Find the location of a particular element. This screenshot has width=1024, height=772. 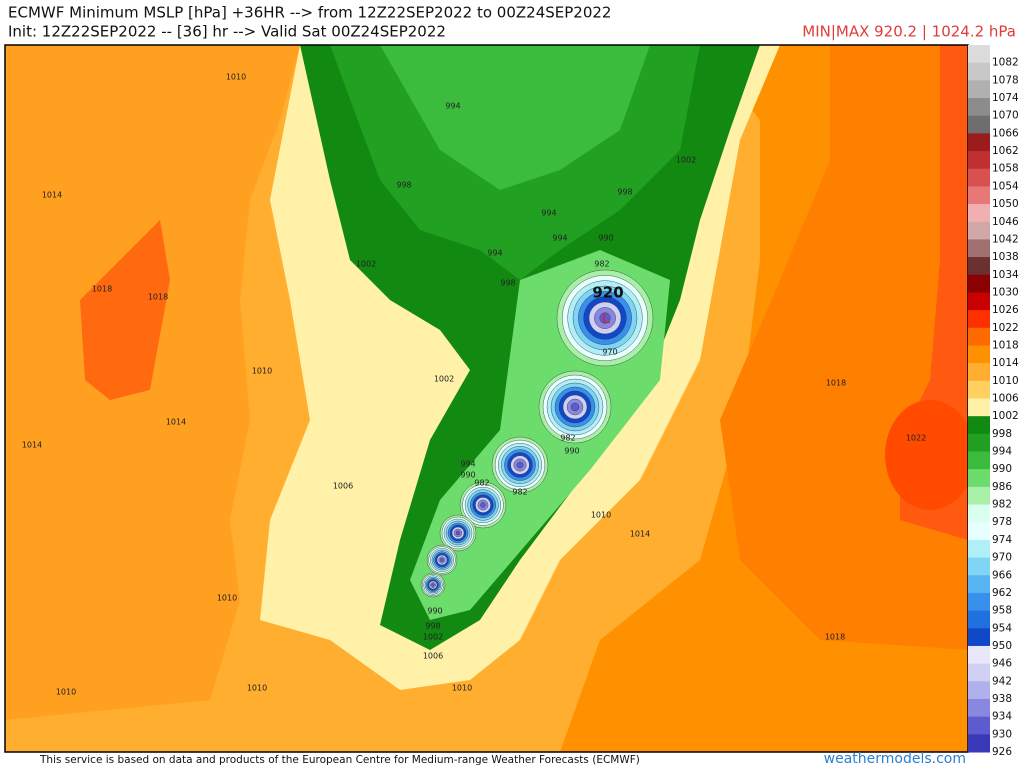

colorbar-label: 946 is located at coordinates (1002, 664).